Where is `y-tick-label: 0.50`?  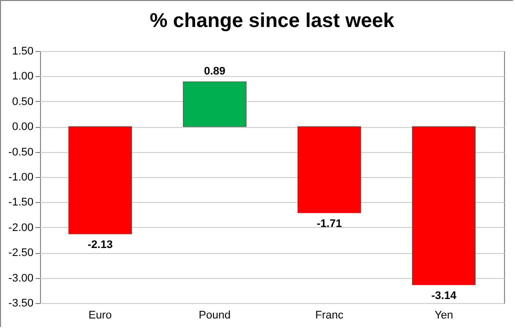 y-tick-label: 0.50 is located at coordinates (23, 102).